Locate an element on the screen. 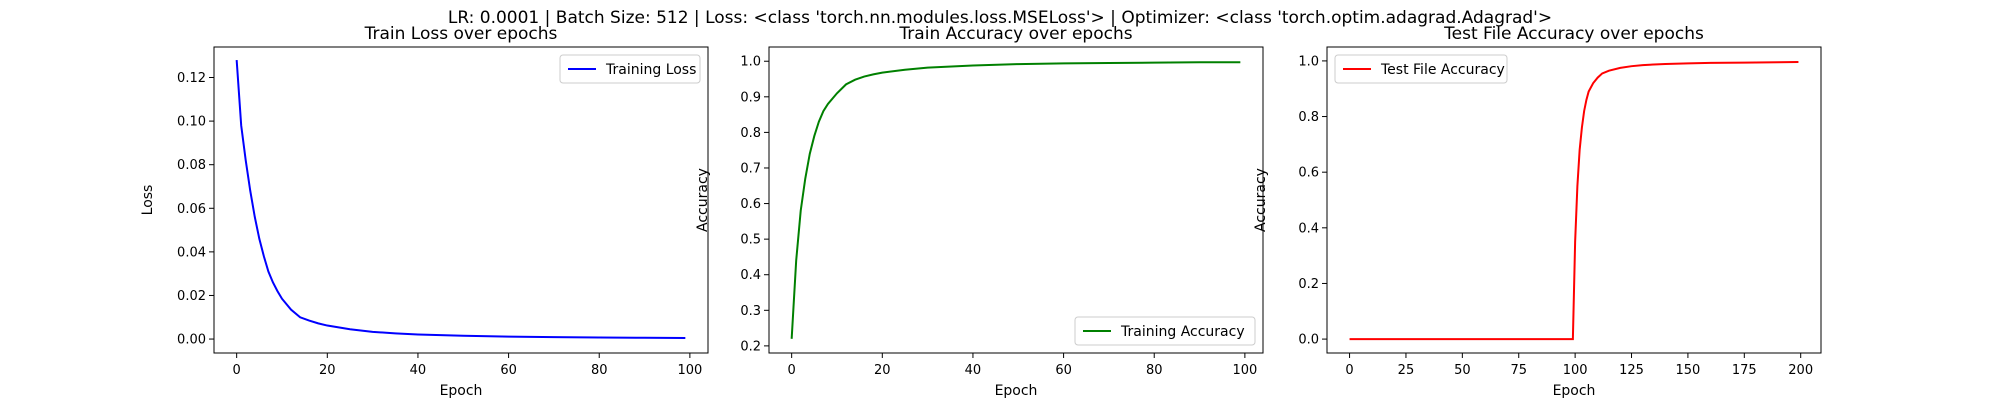  legend: Test File Accuracy is located at coordinates (1421, 69).